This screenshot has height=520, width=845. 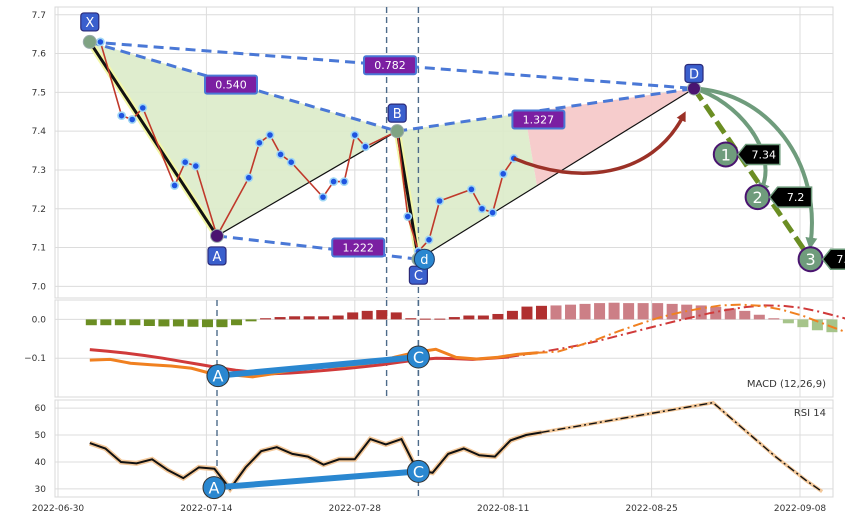 I want to click on point-label-box-X, so click(x=90, y=22).